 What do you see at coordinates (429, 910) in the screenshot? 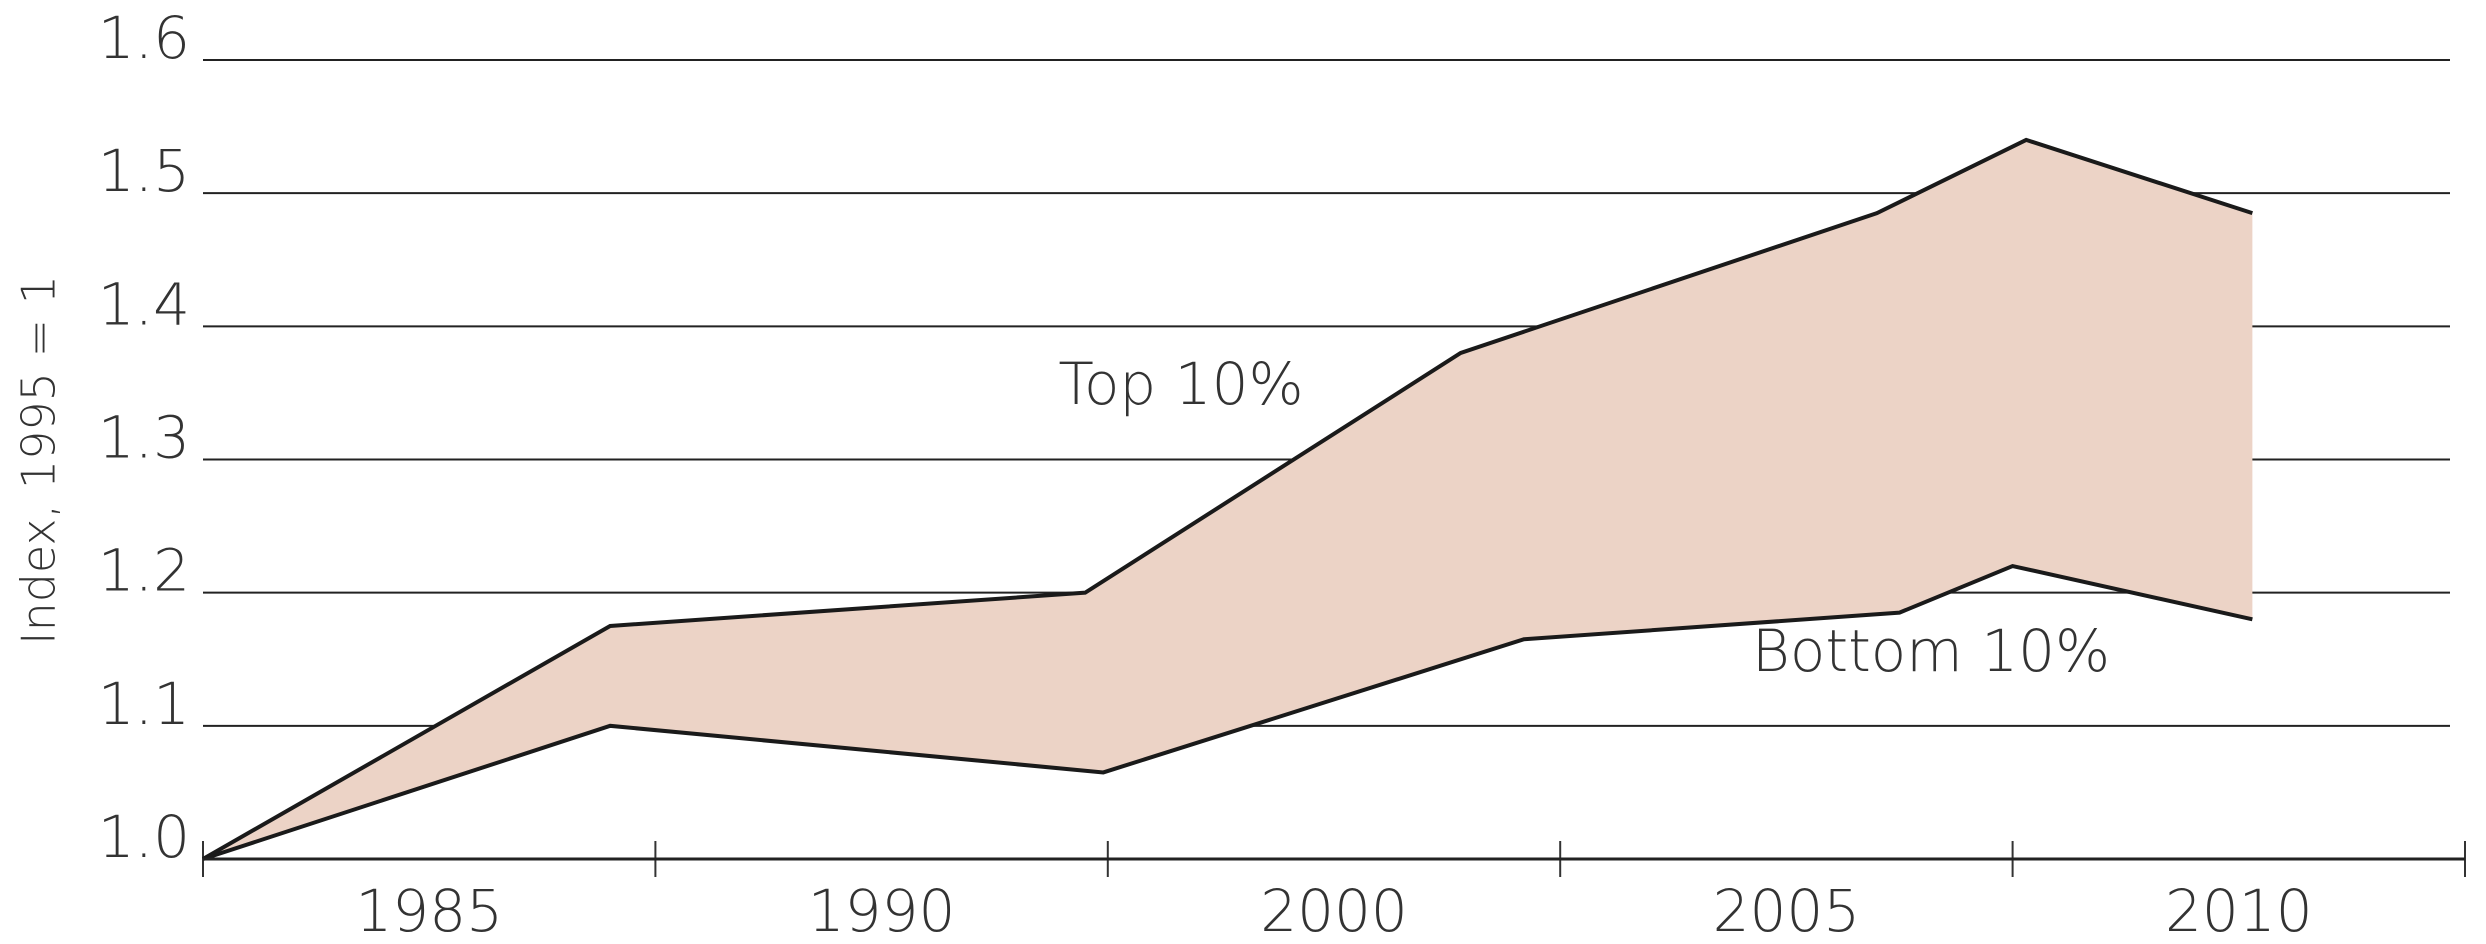
I see `x-tick-label: 1985` at bounding box center [429, 910].